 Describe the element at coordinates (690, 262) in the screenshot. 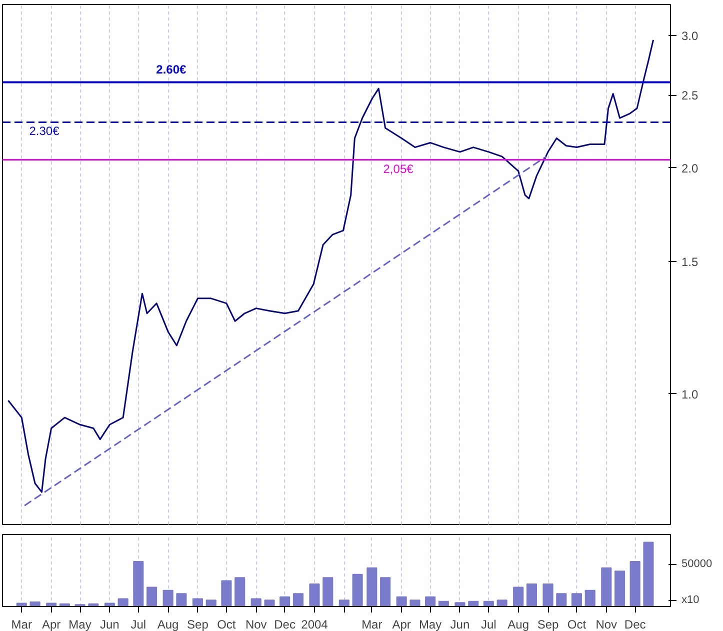

I see `y-tick-label: 1.5` at that location.